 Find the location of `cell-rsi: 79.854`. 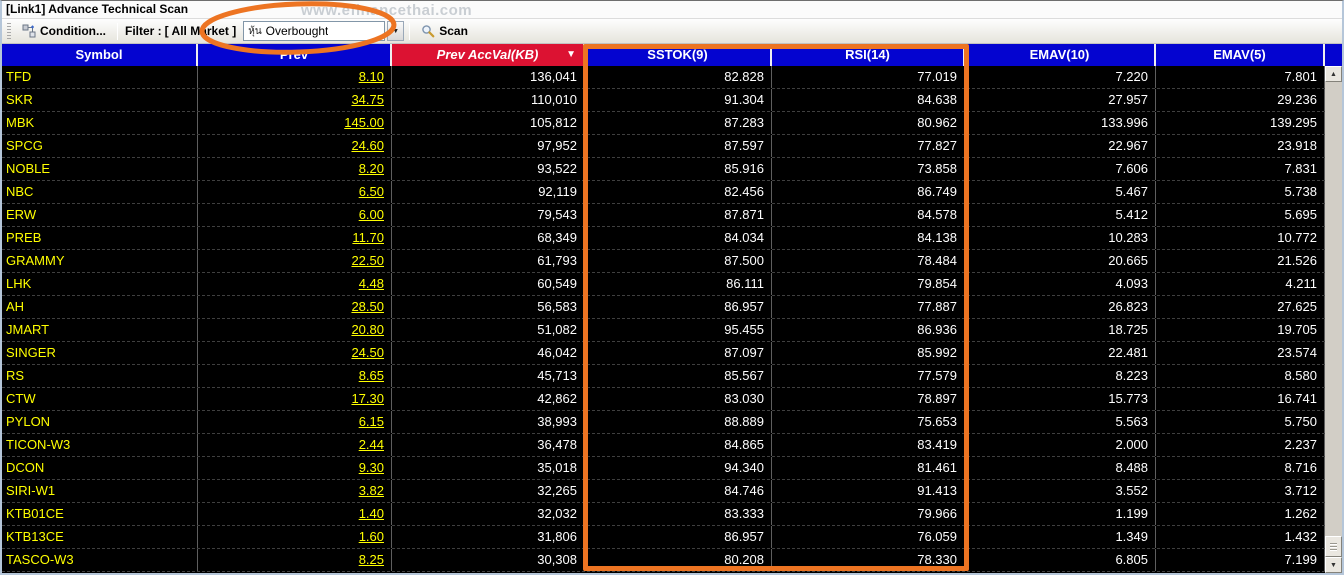

cell-rsi: 79.854 is located at coordinates (868, 284).